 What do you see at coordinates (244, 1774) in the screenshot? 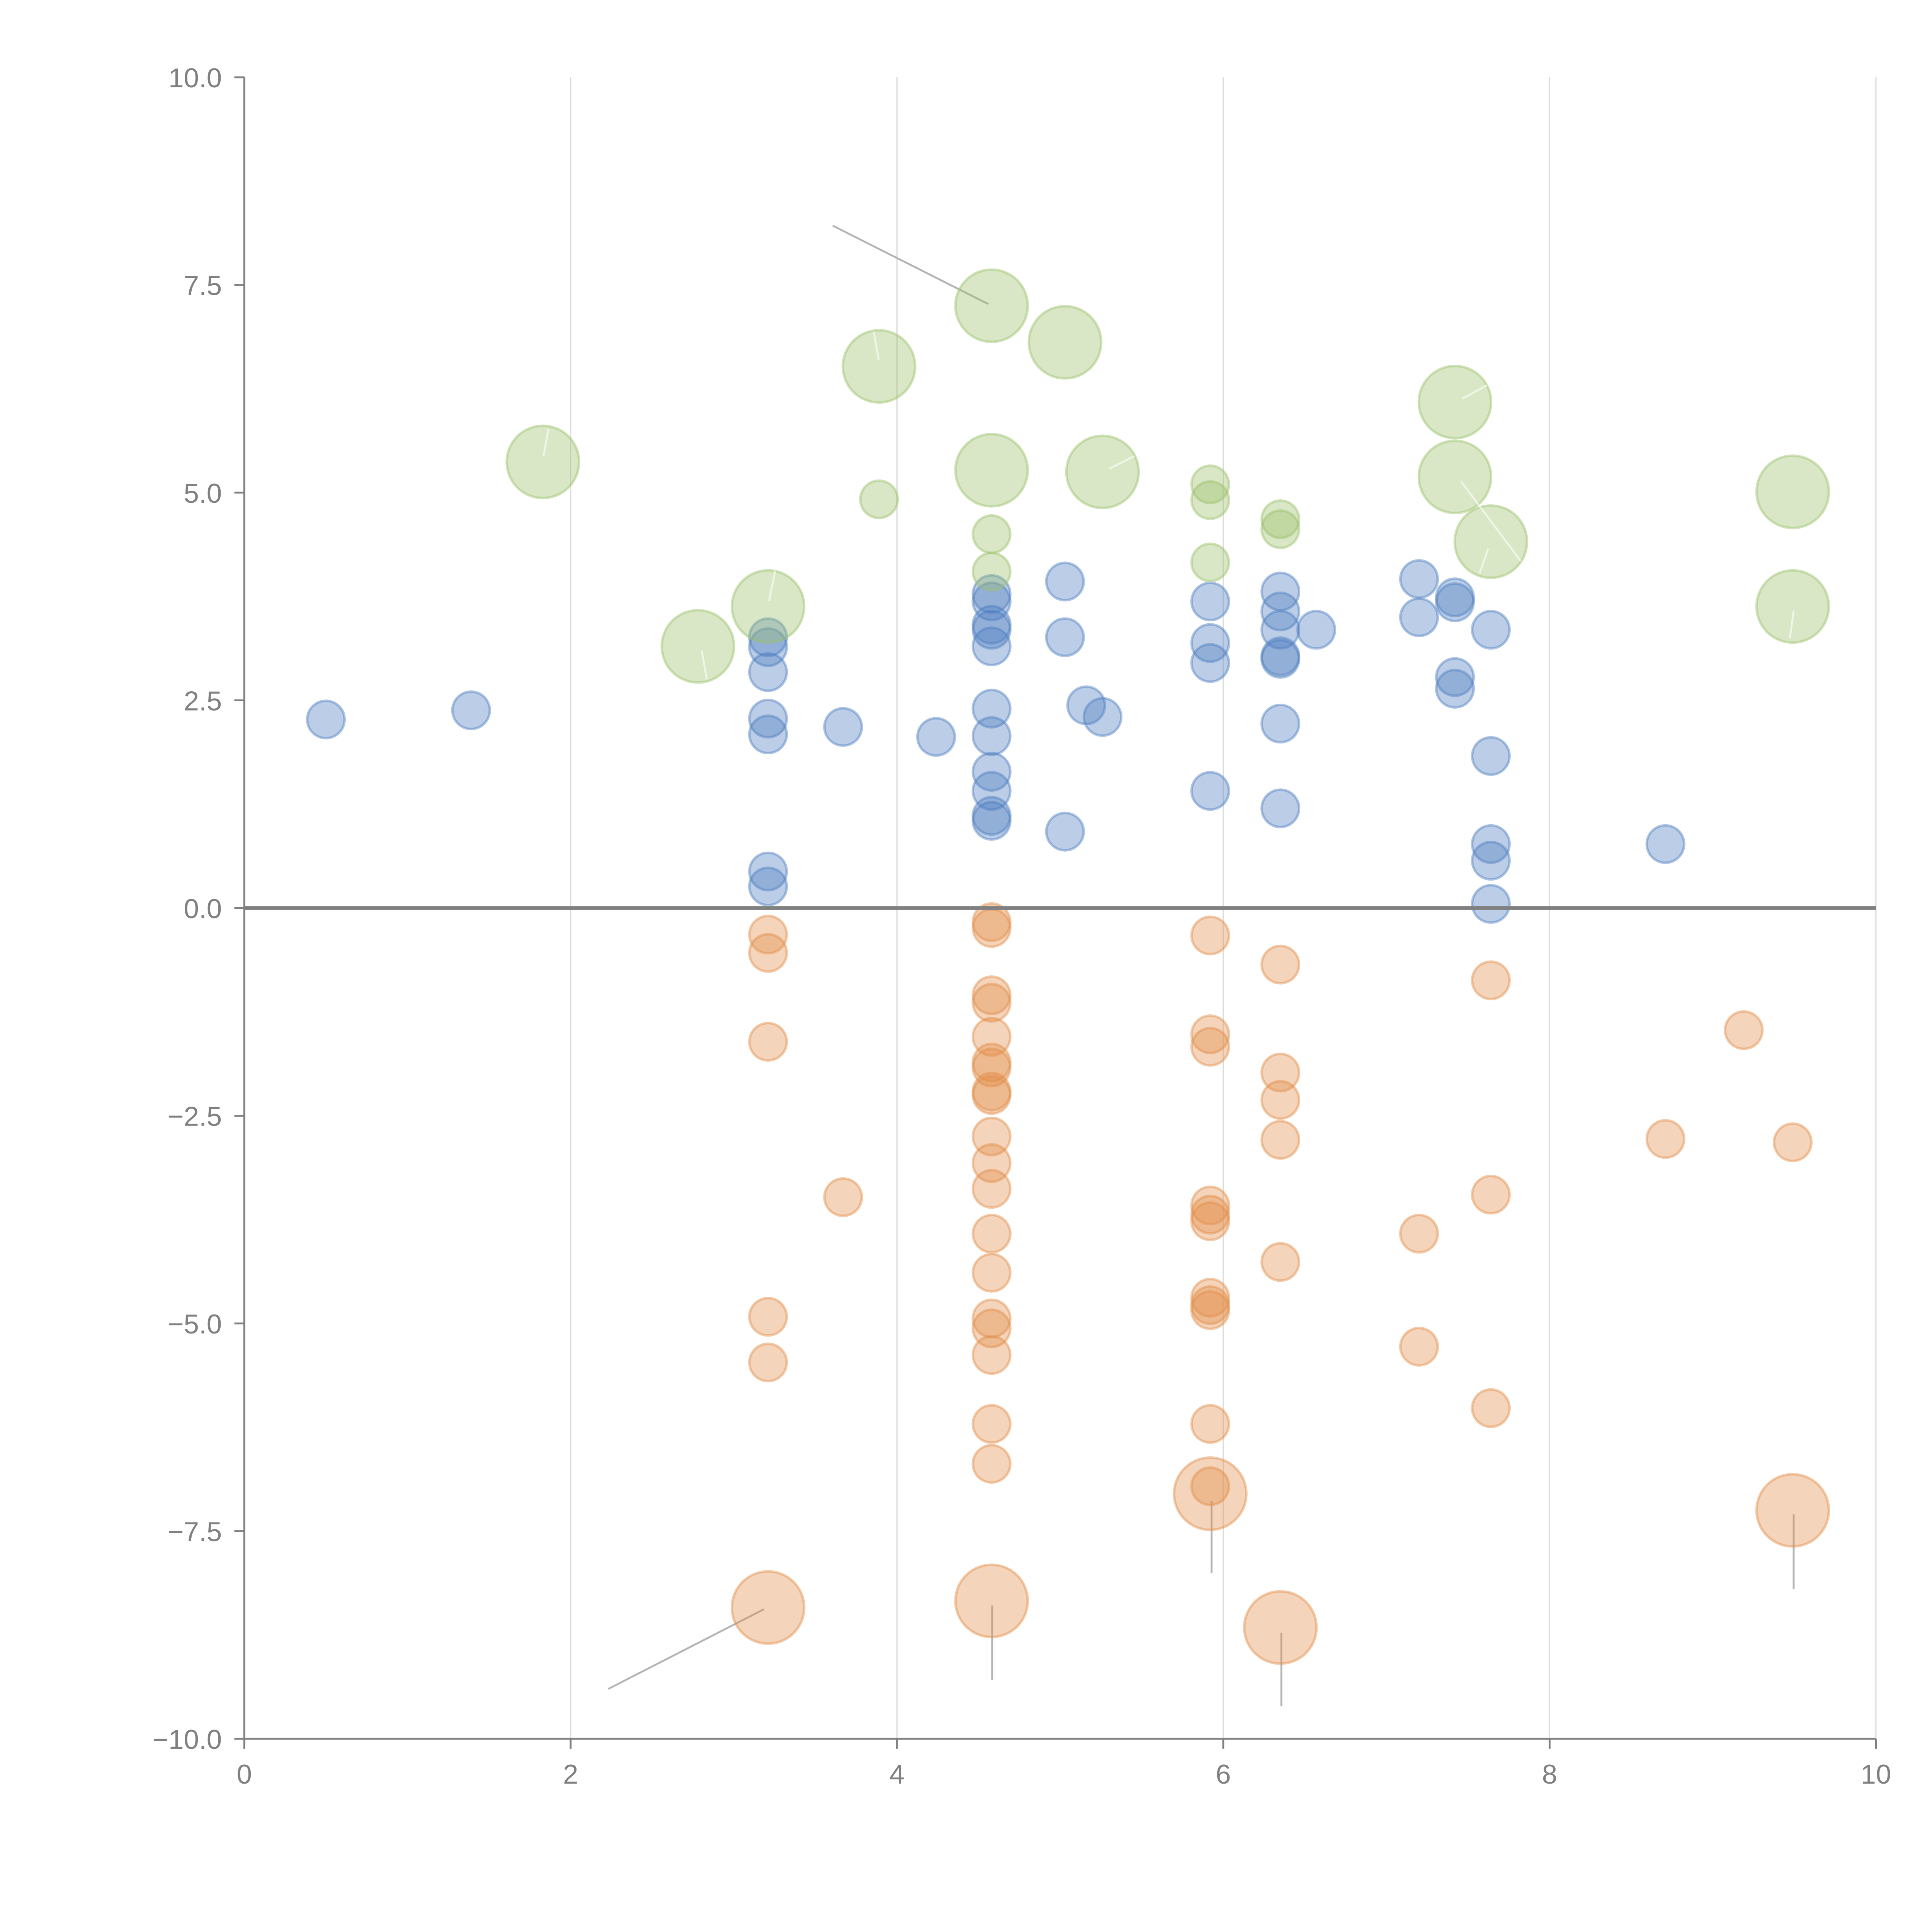
I see `x-tick-label: 0` at bounding box center [244, 1774].